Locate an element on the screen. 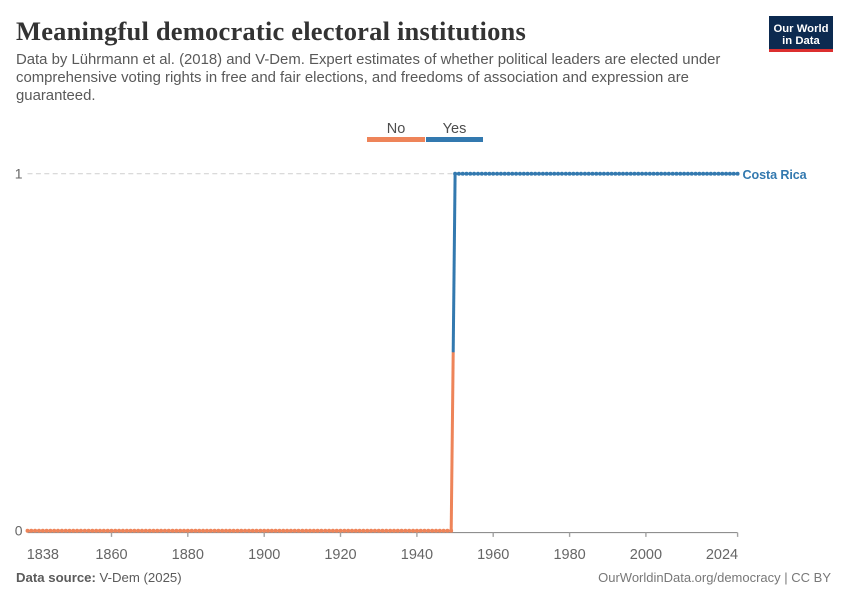 The width and height of the screenshot is (850, 600). svg-text: 2024 is located at coordinates (722, 555).